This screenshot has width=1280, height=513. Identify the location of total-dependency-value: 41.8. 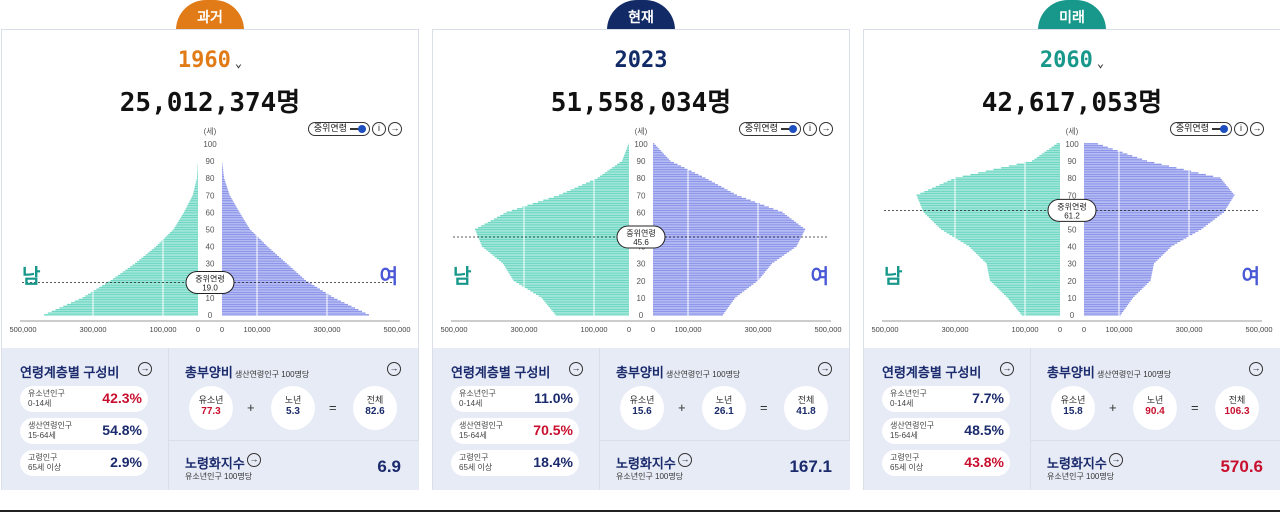
(806, 411).